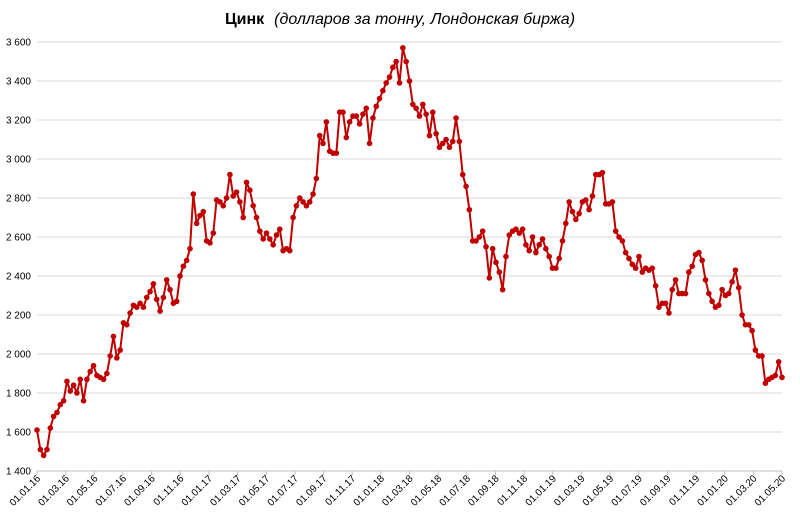 The height and width of the screenshot is (519, 800). Describe the element at coordinates (312, 491) in the screenshot. I see `x-tick-label: 01.09.17` at that location.